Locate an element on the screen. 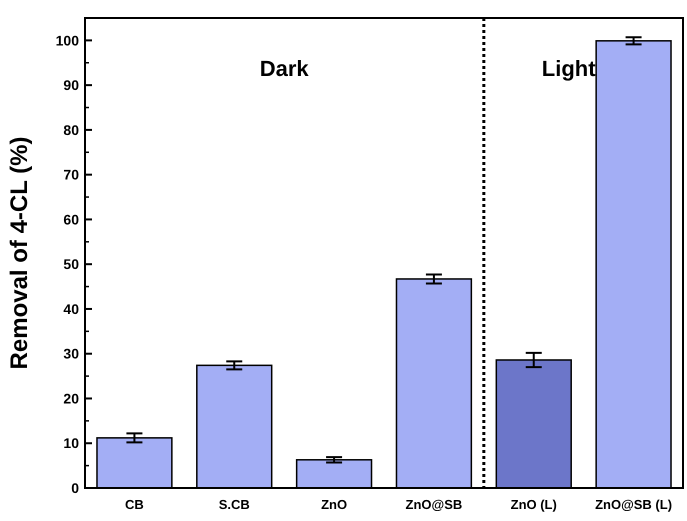  x-tick-label: ZnO@SB is located at coordinates (434, 504).